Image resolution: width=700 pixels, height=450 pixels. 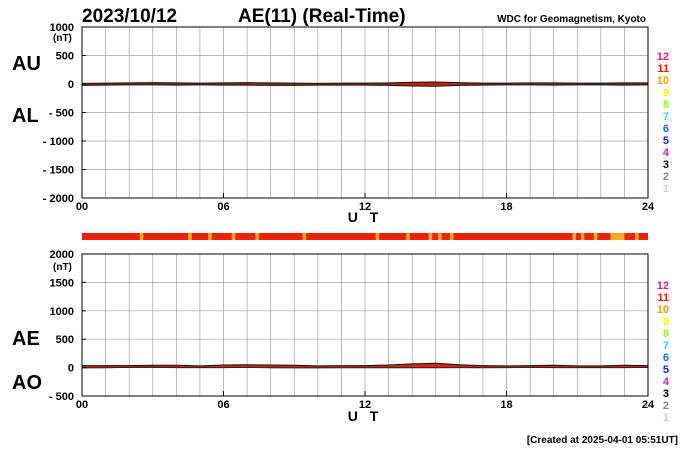 What do you see at coordinates (27, 383) in the screenshot?
I see `ao-ylabel: AO` at bounding box center [27, 383].